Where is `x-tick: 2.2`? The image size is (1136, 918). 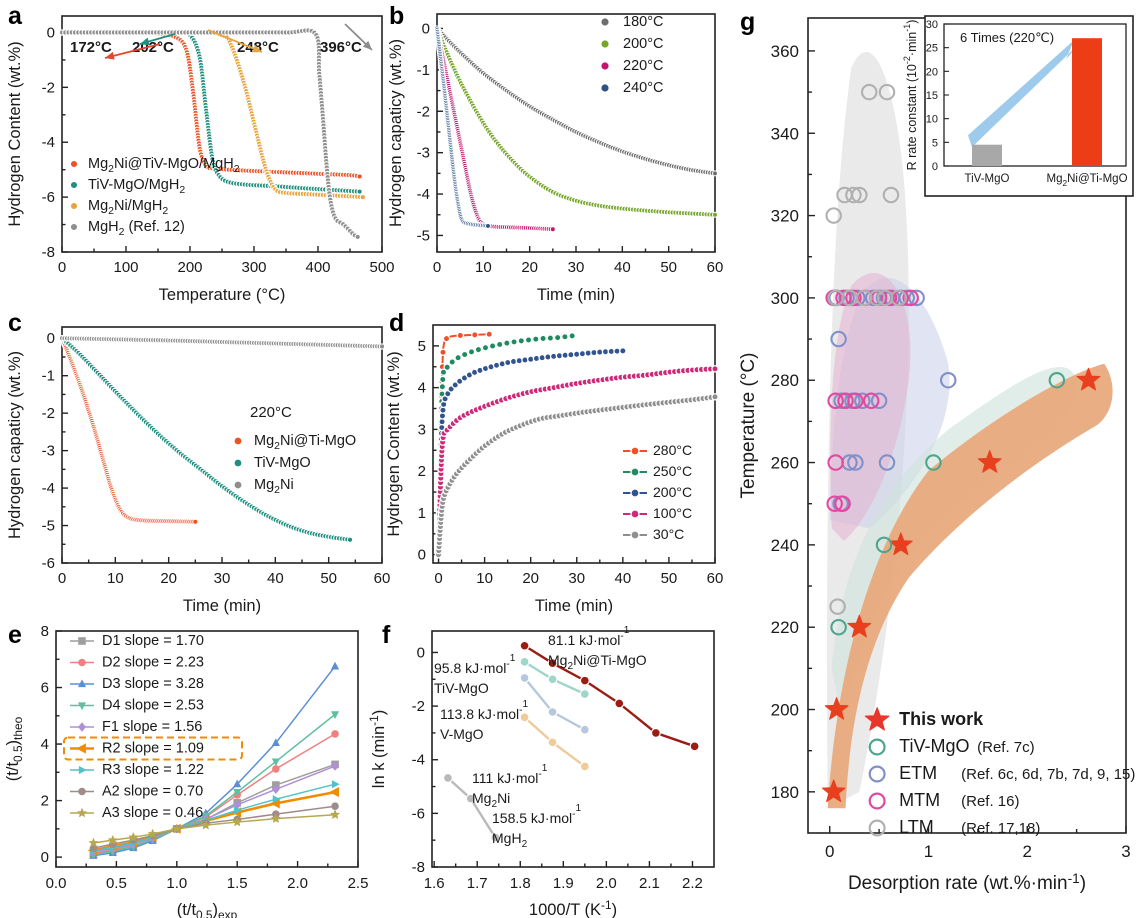
x-tick: 2.2 is located at coordinates (692, 883).